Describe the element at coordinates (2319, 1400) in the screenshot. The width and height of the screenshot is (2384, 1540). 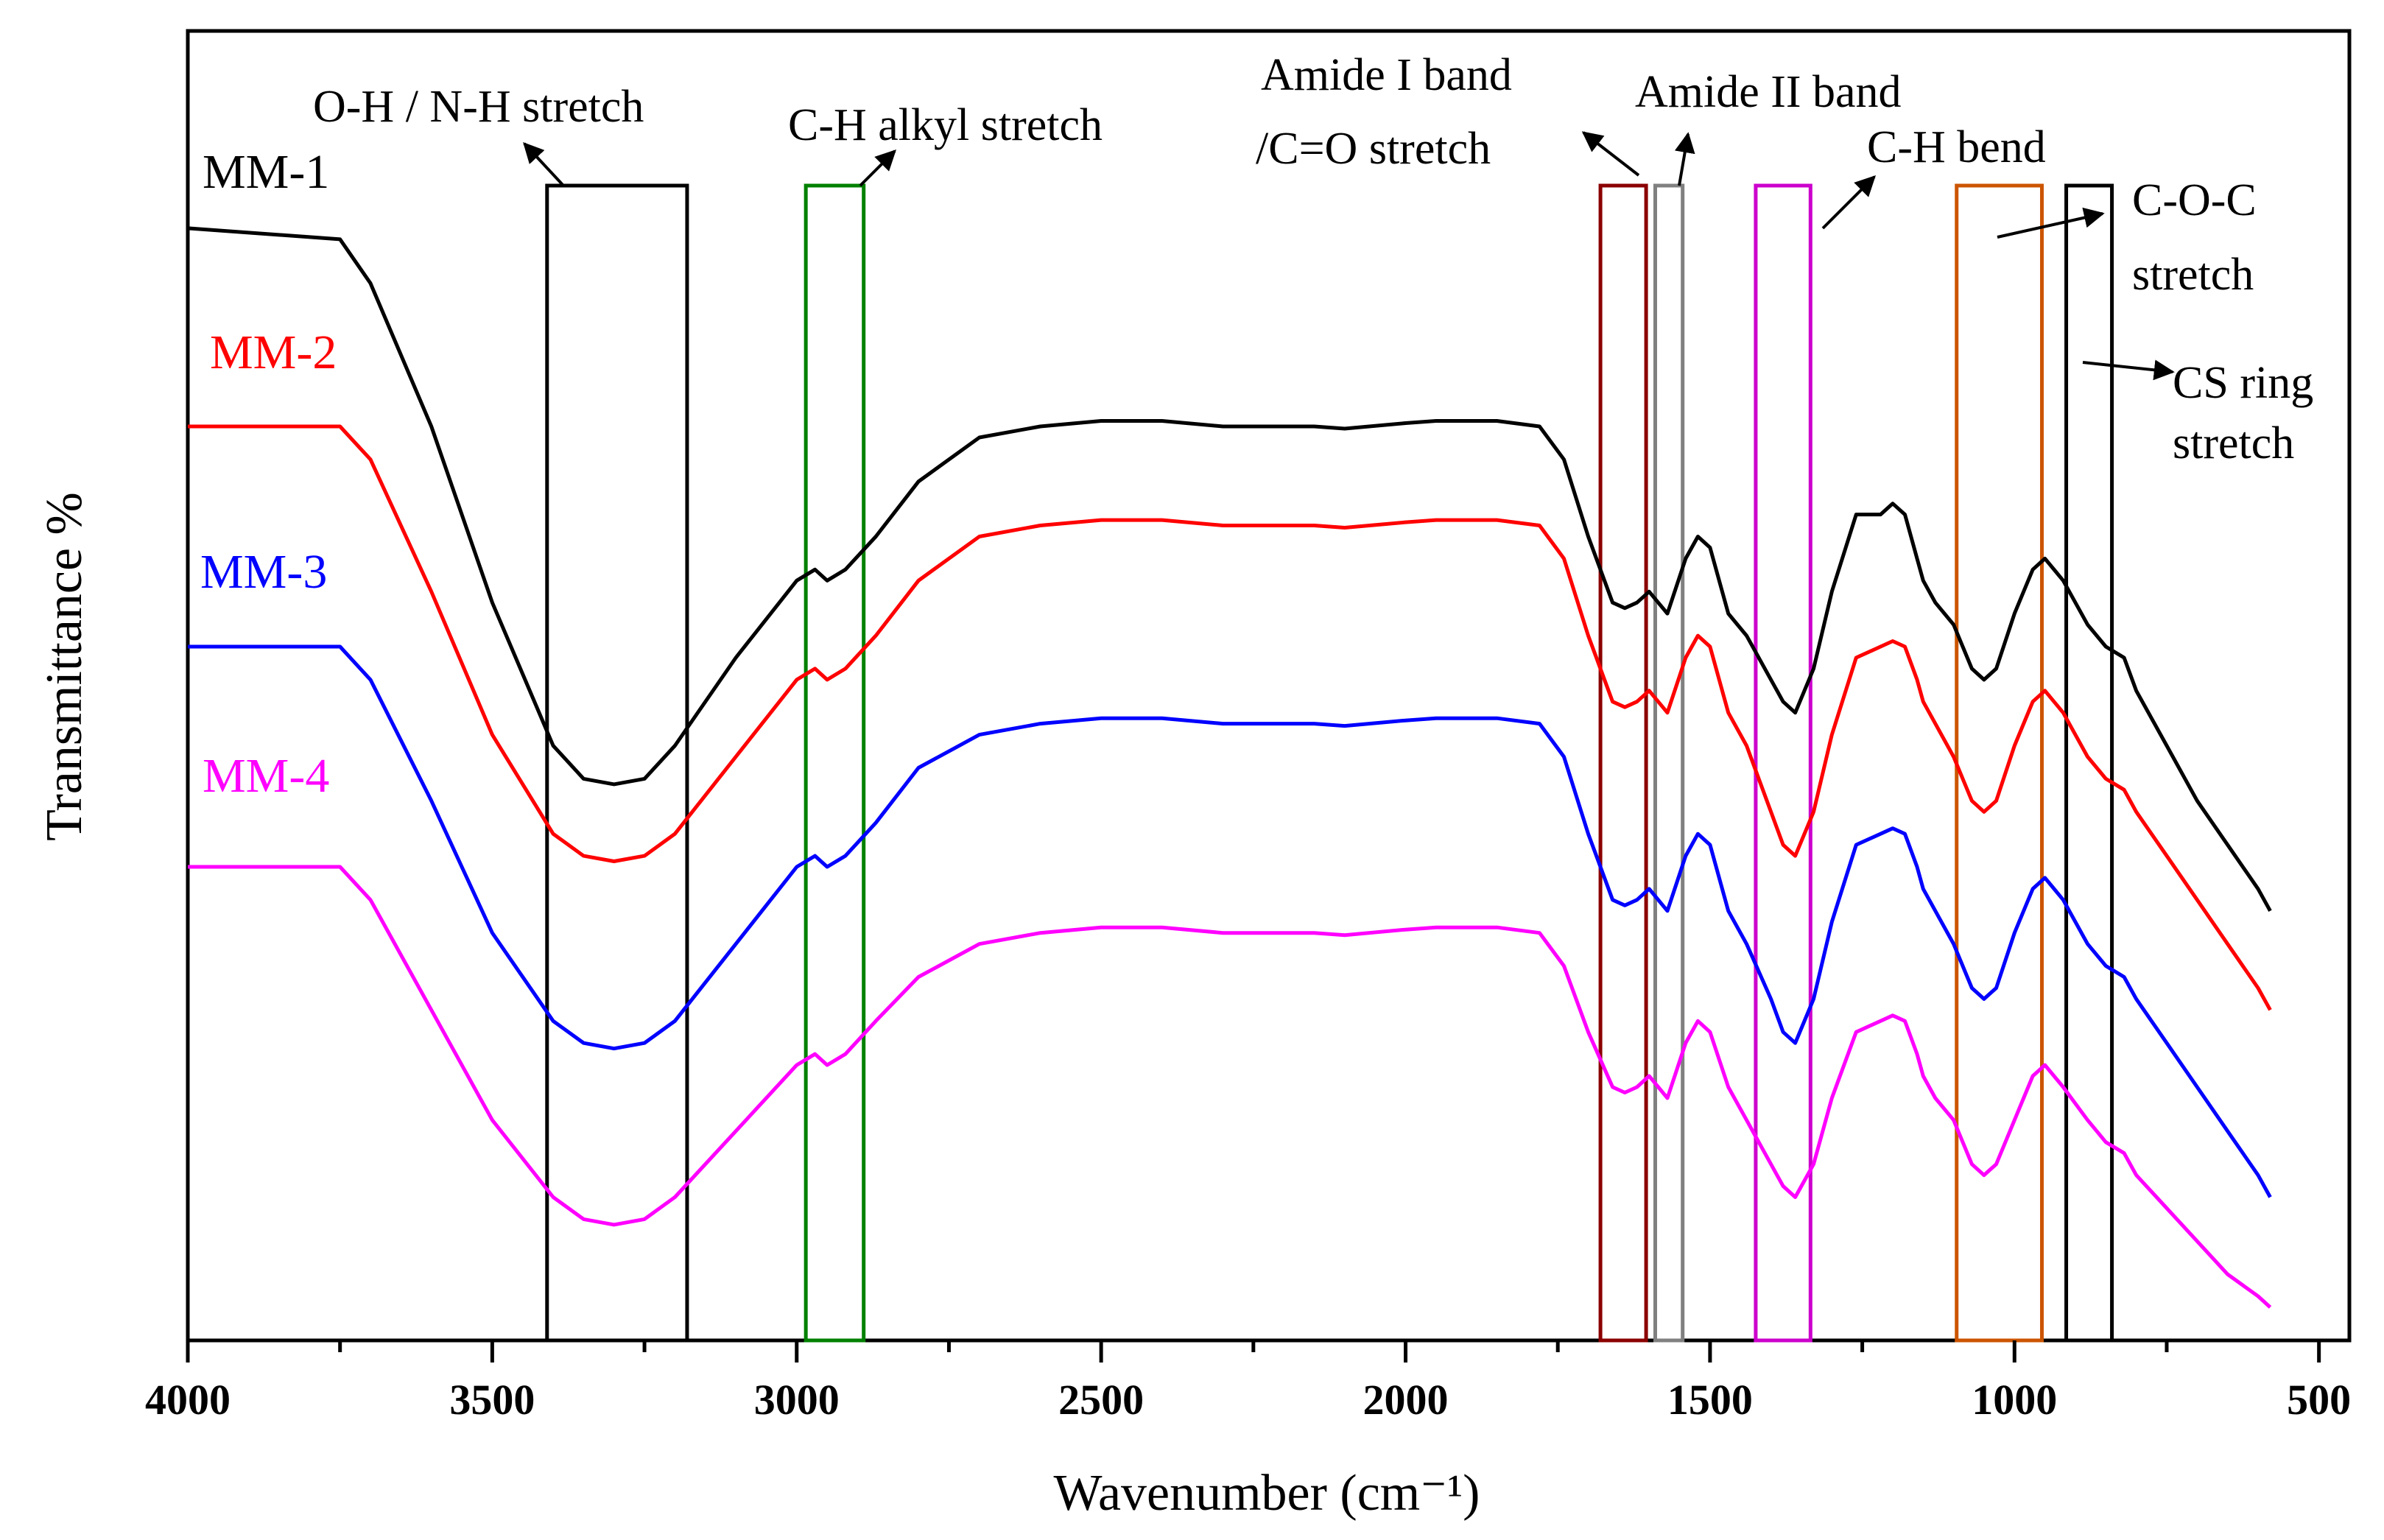
I see `x-tick-label: 500` at that location.